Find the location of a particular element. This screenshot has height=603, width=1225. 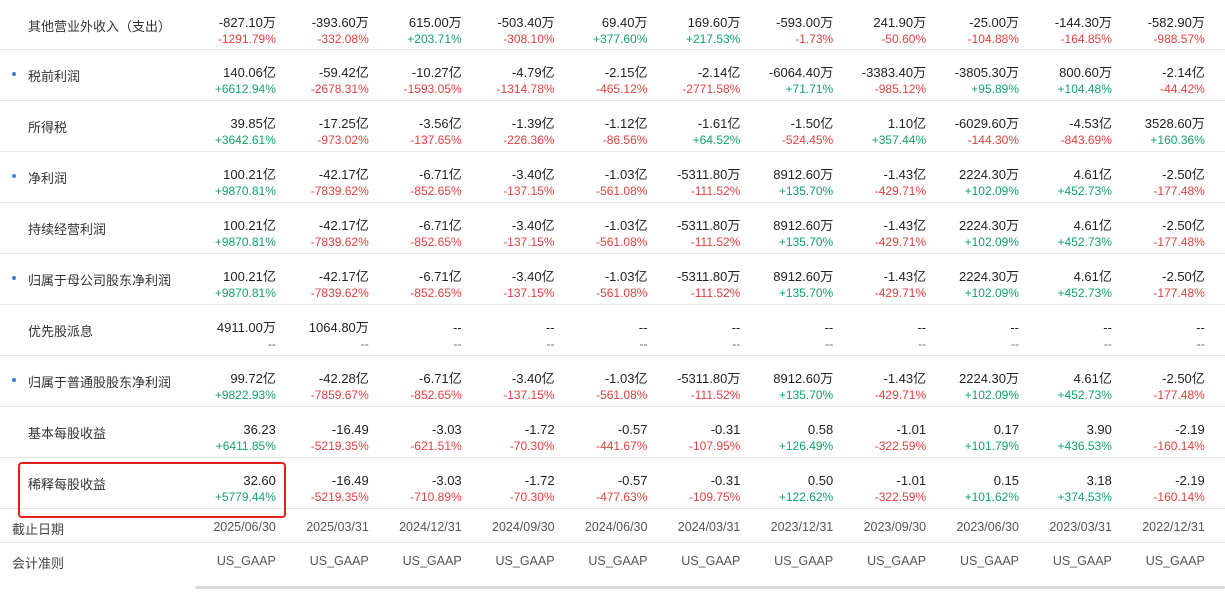

cell-value: -1.03亿 is located at coordinates (626, 378).